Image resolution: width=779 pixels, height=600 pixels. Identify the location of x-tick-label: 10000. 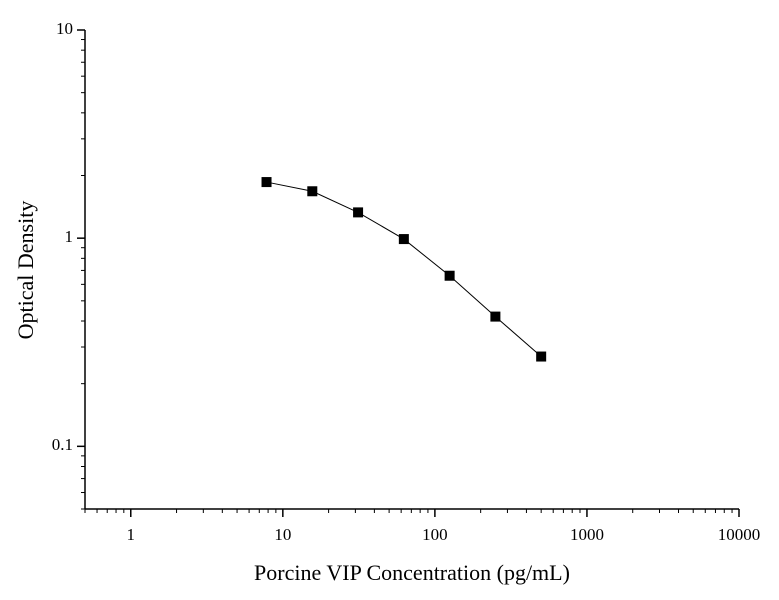
(739, 534).